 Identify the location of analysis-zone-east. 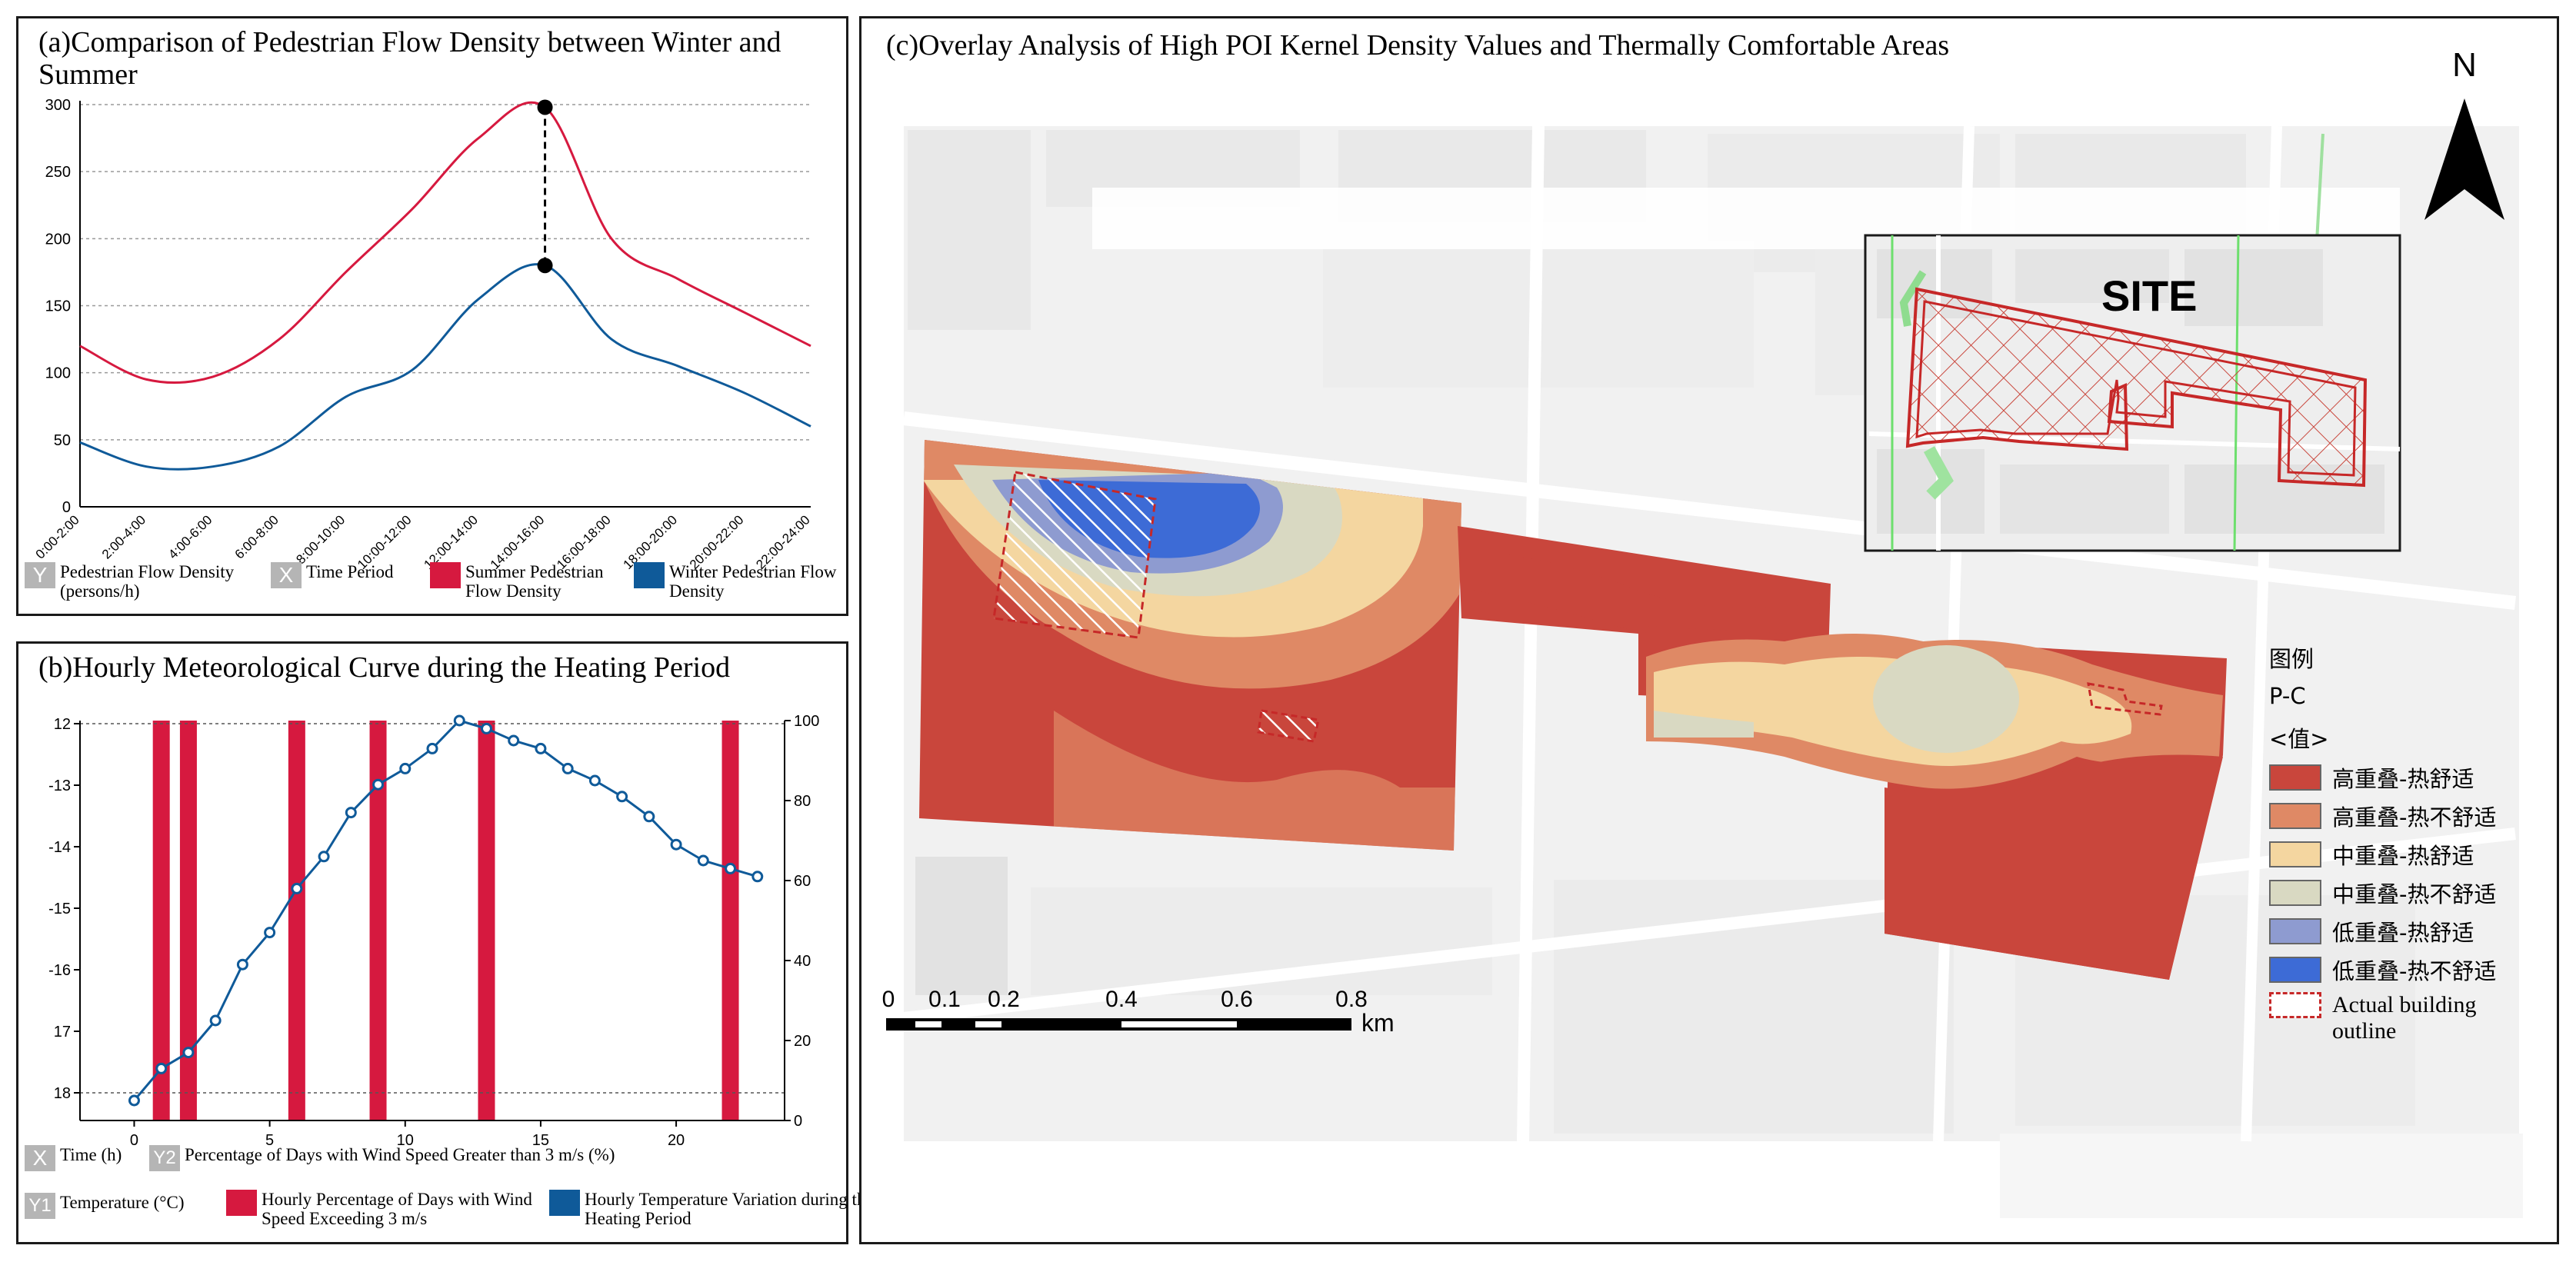
(1936, 803).